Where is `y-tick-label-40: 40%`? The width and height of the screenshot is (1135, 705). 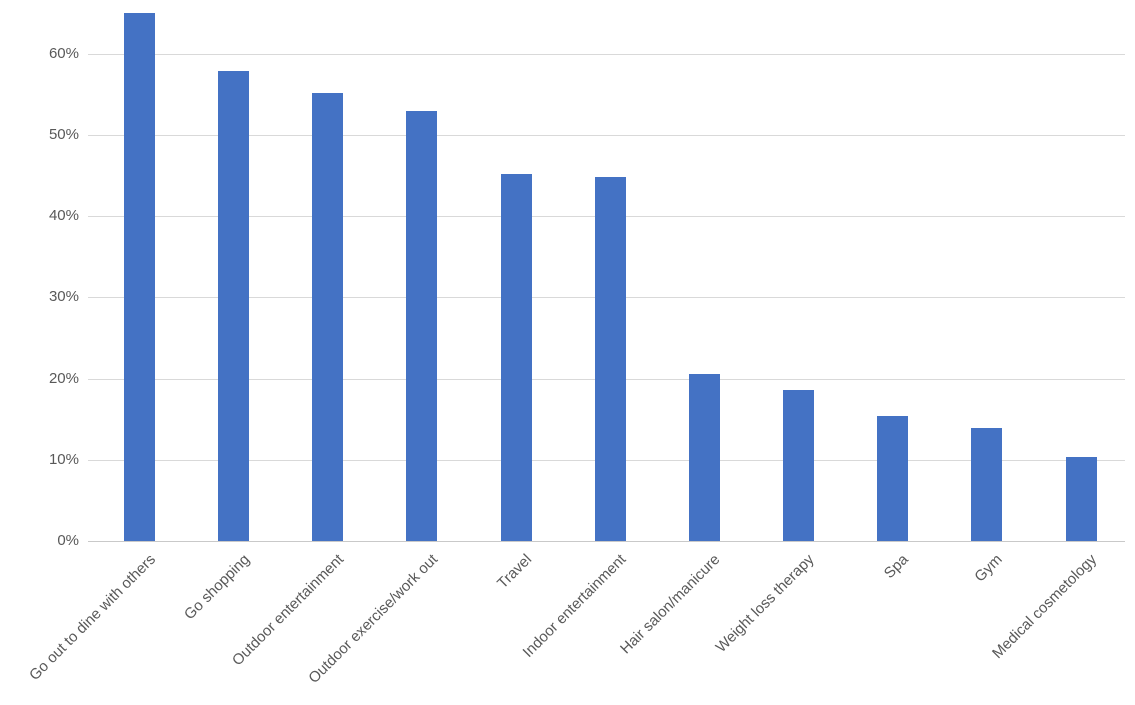
y-tick-label-40: 40% is located at coordinates (63, 216).